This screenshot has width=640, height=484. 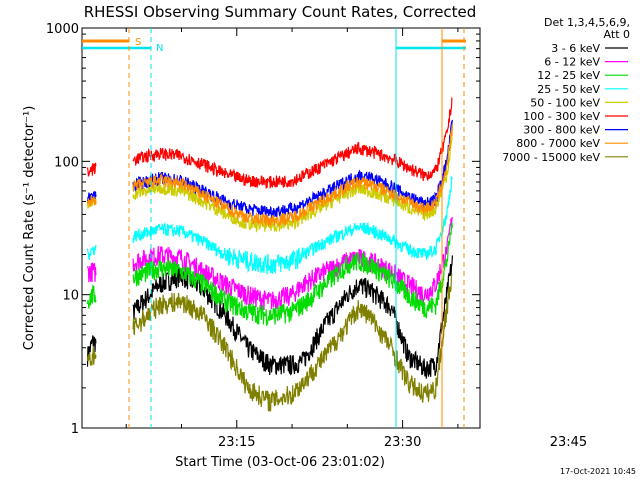 I want to click on legend-entry-label: 300 - 800 keV, so click(x=561, y=130).